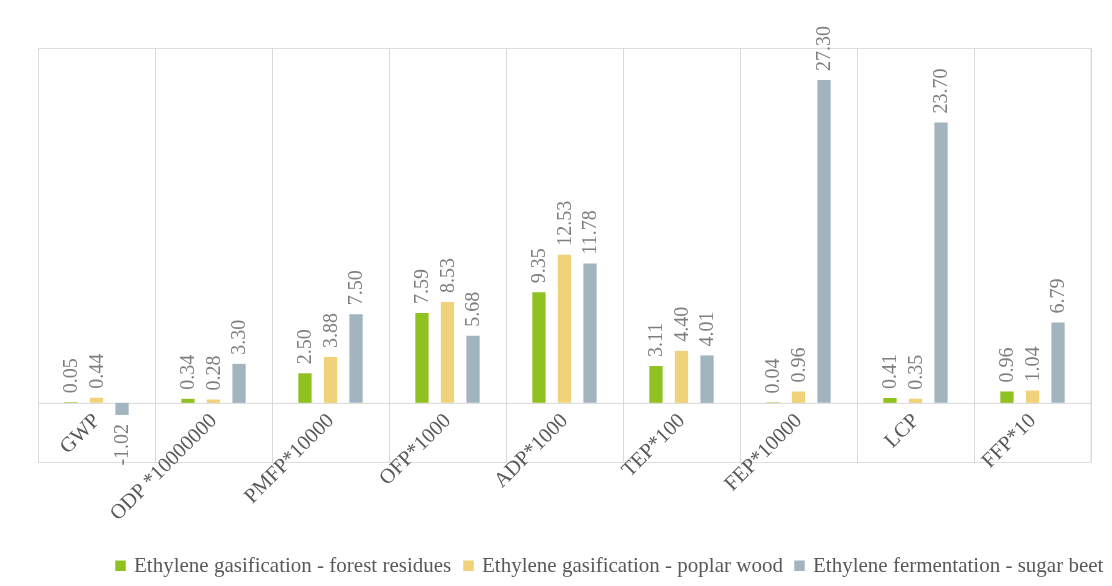 The width and height of the screenshot is (1112, 586). Describe the element at coordinates (680, 324) in the screenshot. I see `data-label: 4.40` at that location.